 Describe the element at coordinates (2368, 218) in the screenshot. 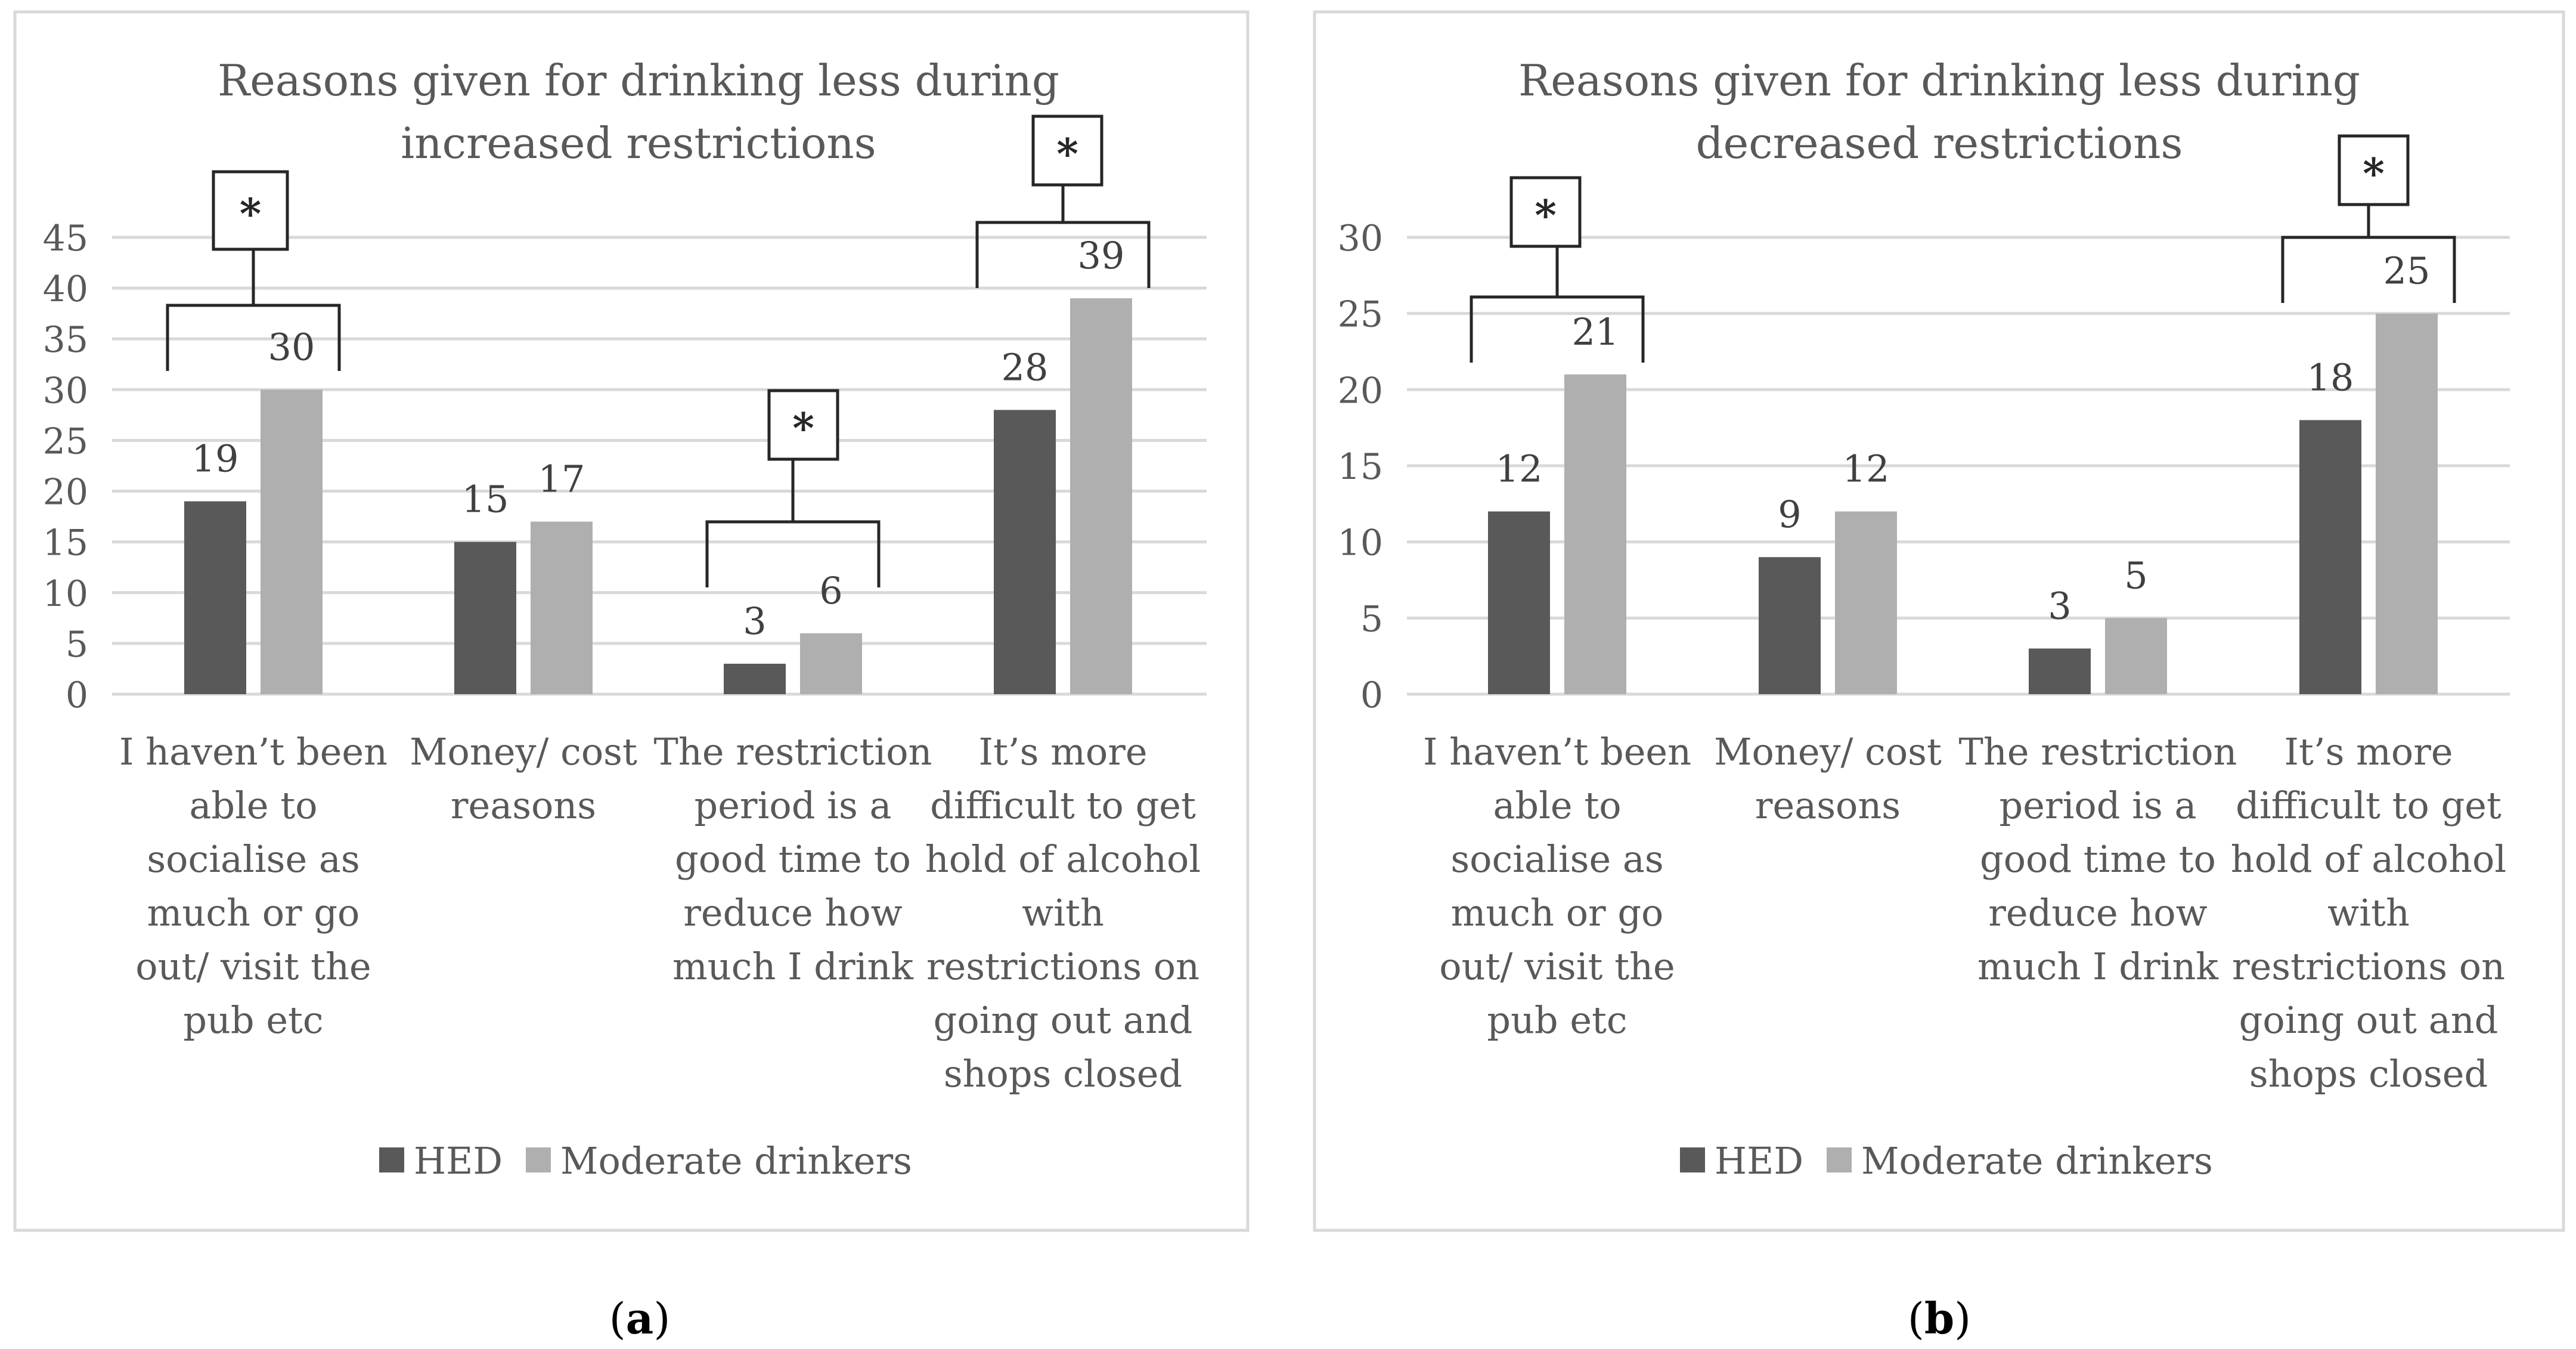

I see `panel-b-significance-bracket: *` at that location.